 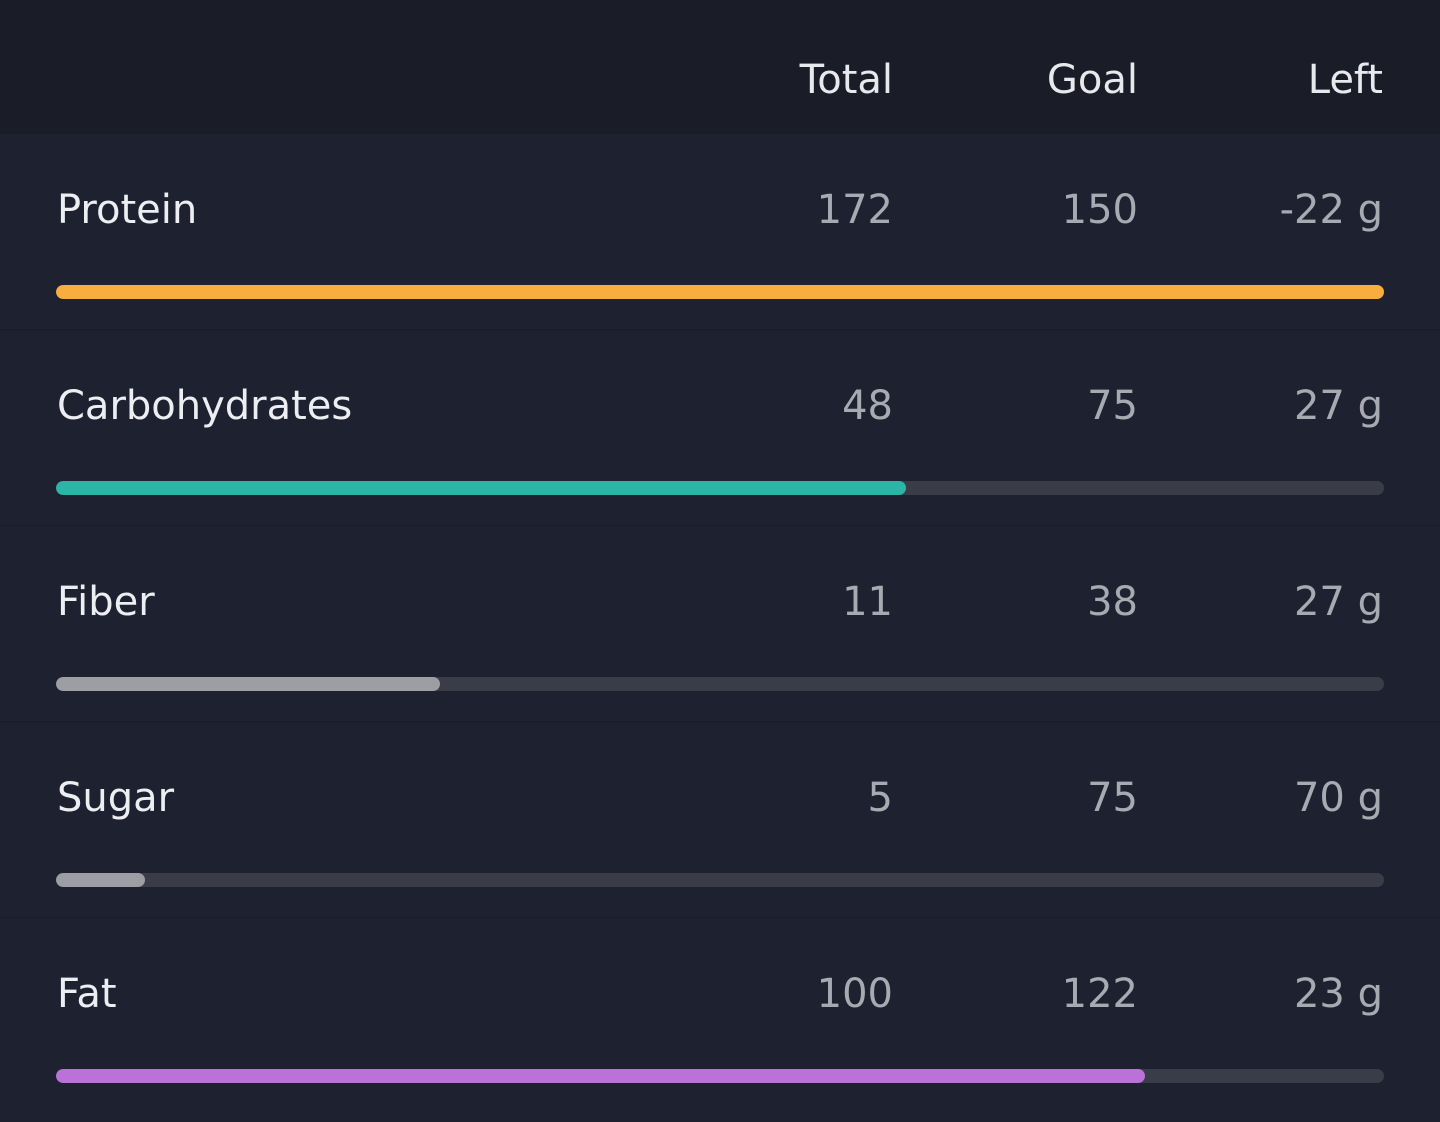 I want to click on nutrient-goal: 150, so click(x=1099, y=210).